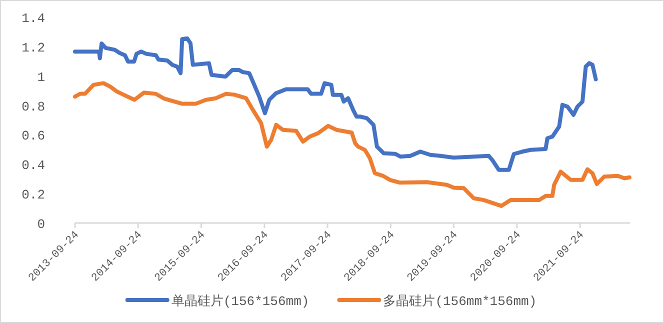 Image resolution: width=664 pixels, height=323 pixels. Describe the element at coordinates (41, 77) in the screenshot. I see `y-tick-label: 1` at that location.